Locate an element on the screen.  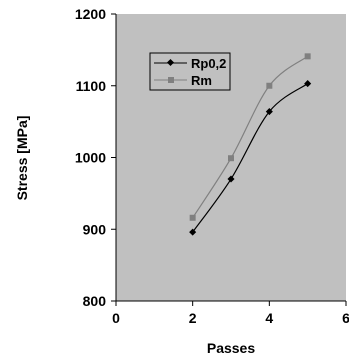
y-tick-label: 1100 is located at coordinates (91, 86).